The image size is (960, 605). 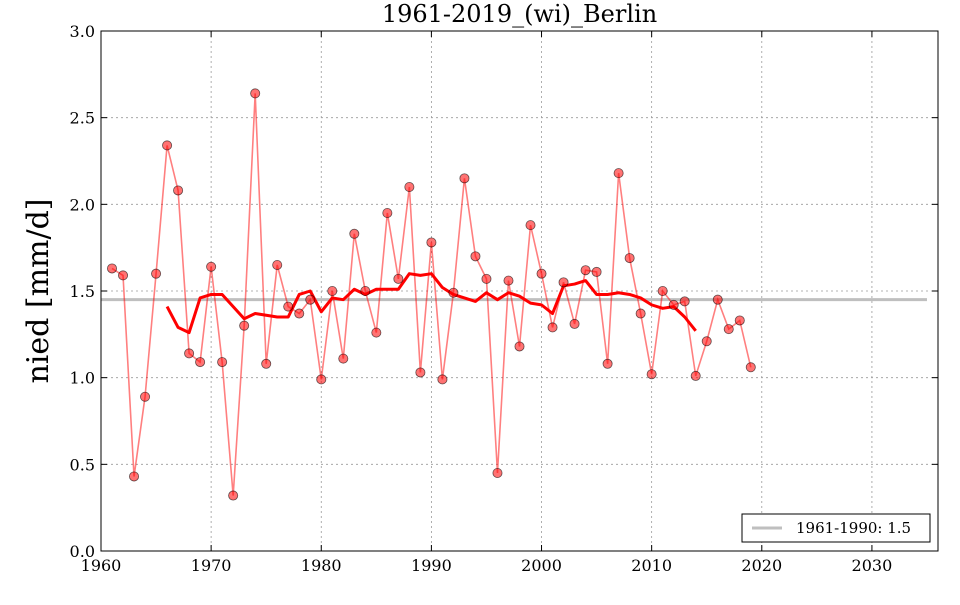 I want to click on y-axis-label: nied [mm/d], so click(x=38, y=290).